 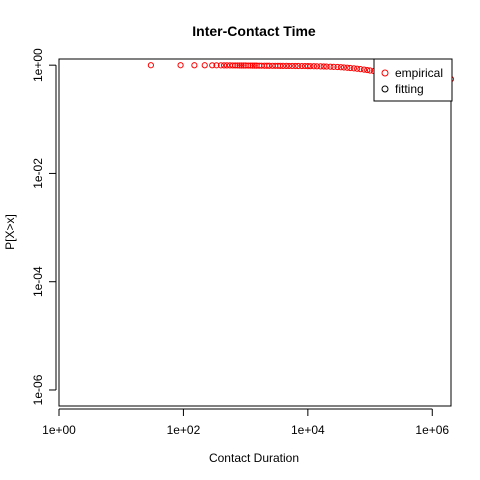 I want to click on legend-marker-empirical, so click(x=385, y=73).